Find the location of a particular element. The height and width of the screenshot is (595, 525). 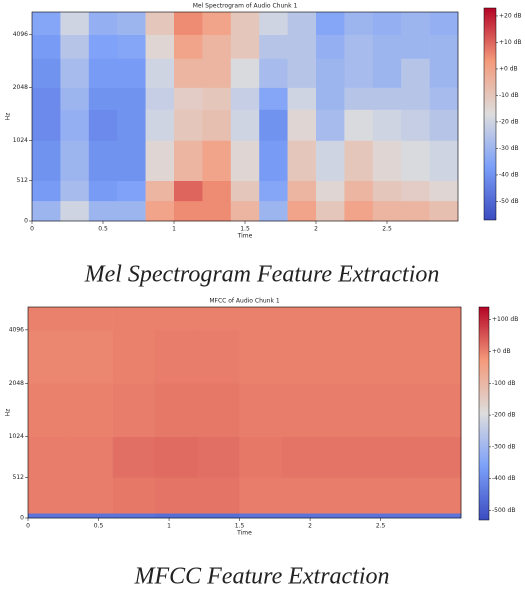

chart-title: MFCC of Audio Chunk 1 is located at coordinates (244, 301).